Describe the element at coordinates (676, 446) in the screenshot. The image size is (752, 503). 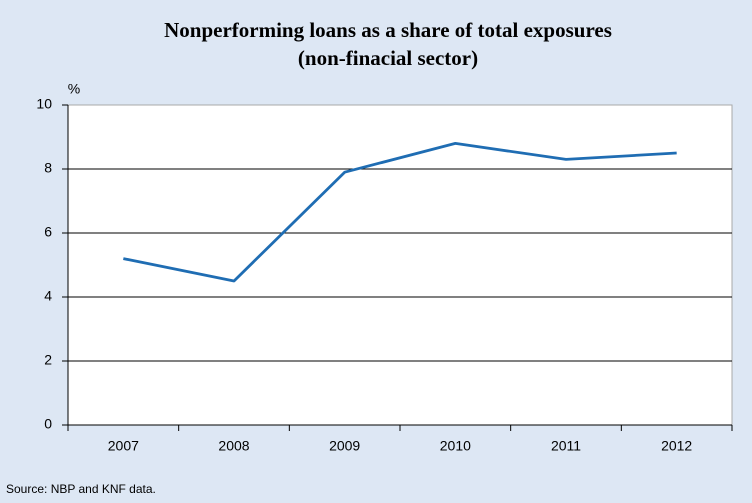
I see `x-tick-label: 2012` at that location.